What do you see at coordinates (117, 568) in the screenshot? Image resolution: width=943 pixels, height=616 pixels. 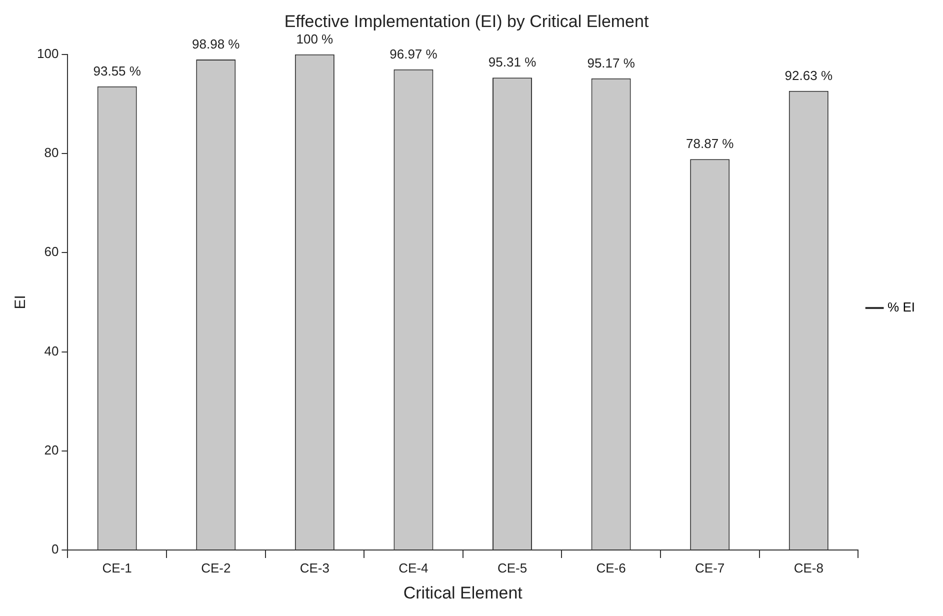 I see `x-tick-label: CE-1` at bounding box center [117, 568].